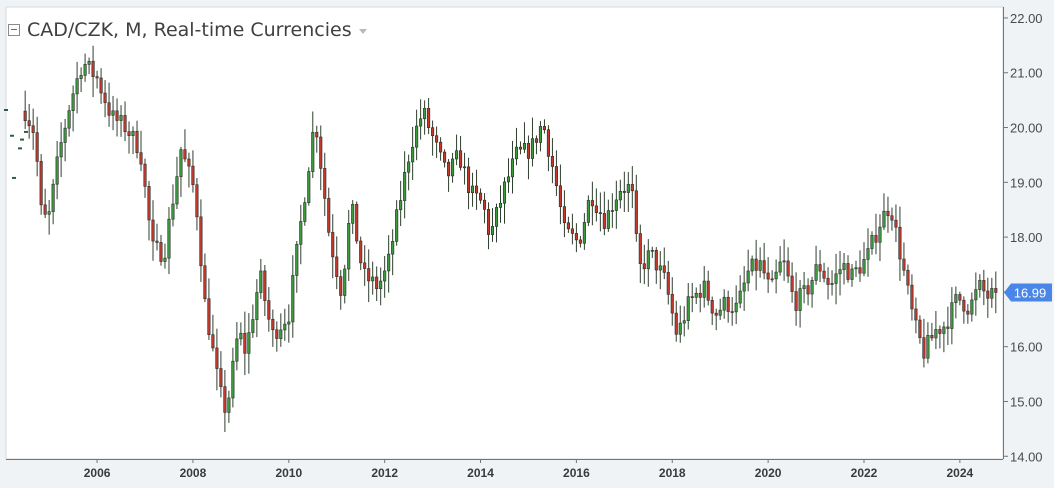 This screenshot has height=488, width=1054. Describe the element at coordinates (1026, 237) in the screenshot. I see `y-tick-label: 18.00` at that location.